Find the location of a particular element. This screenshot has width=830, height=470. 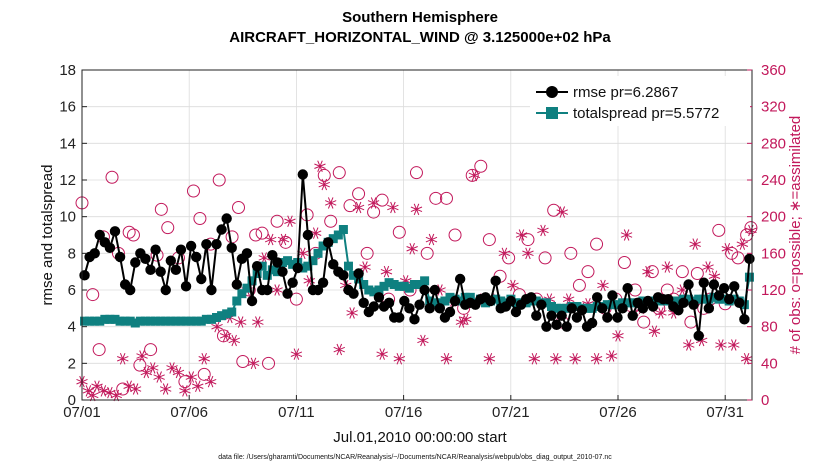

right-axis-ticks: 0 40 80 120 160 200 240 280 320 360 is located at coordinates (766, 235).